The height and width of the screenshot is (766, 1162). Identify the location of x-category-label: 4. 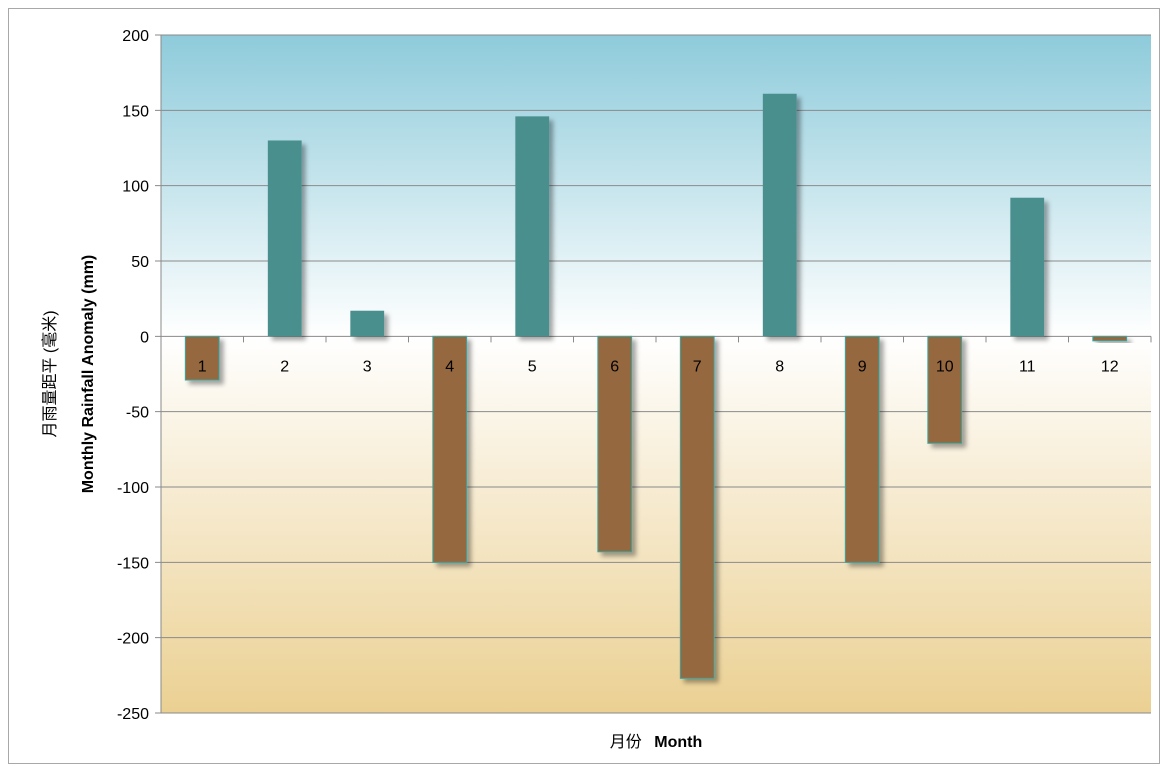
(449, 366).